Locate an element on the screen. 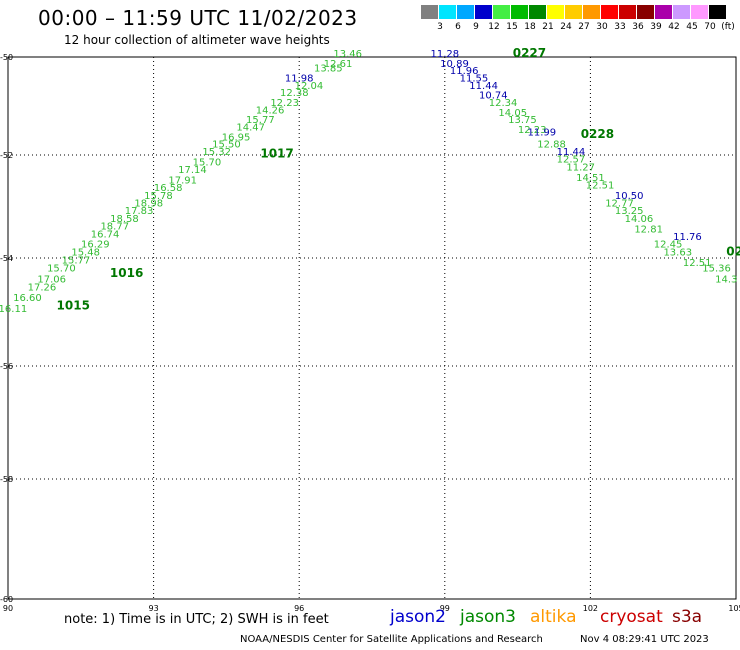 This screenshot has width=740, height=650. wave-height-label: 12.45 is located at coordinates (668, 245).